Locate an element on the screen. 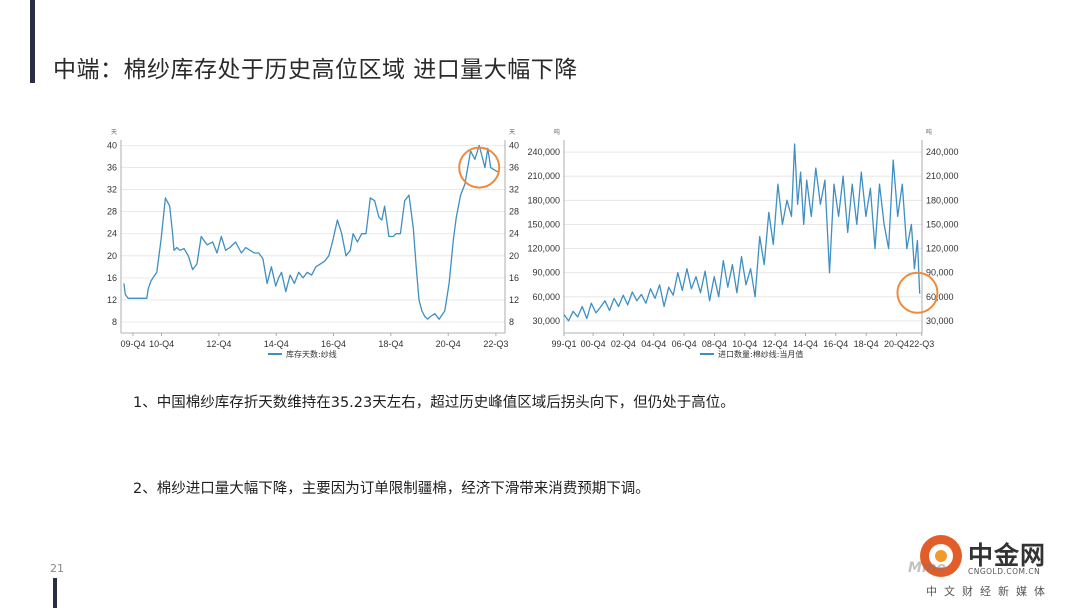 The height and width of the screenshot is (608, 1080). y-tick-label-left: 28 is located at coordinates (112, 212).